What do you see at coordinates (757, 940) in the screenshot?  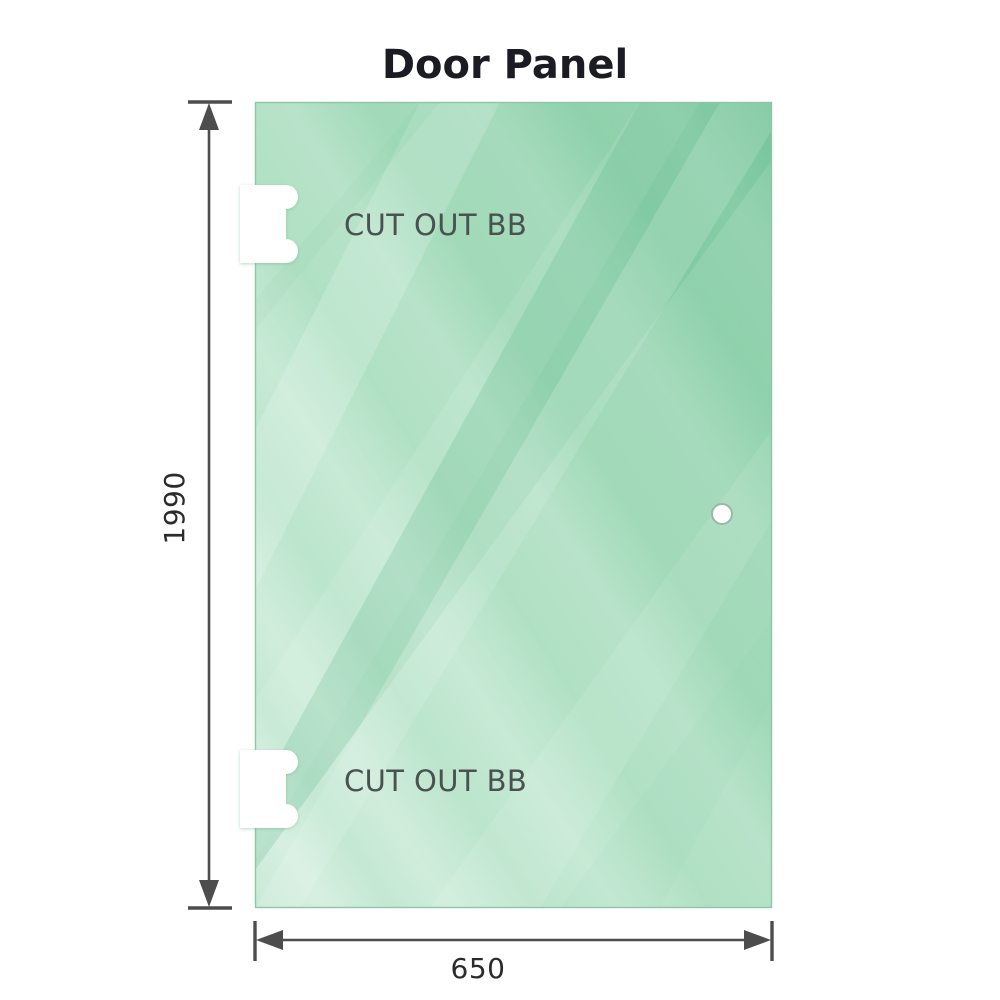 I see `dimension-width-arrow-right-icon` at bounding box center [757, 940].